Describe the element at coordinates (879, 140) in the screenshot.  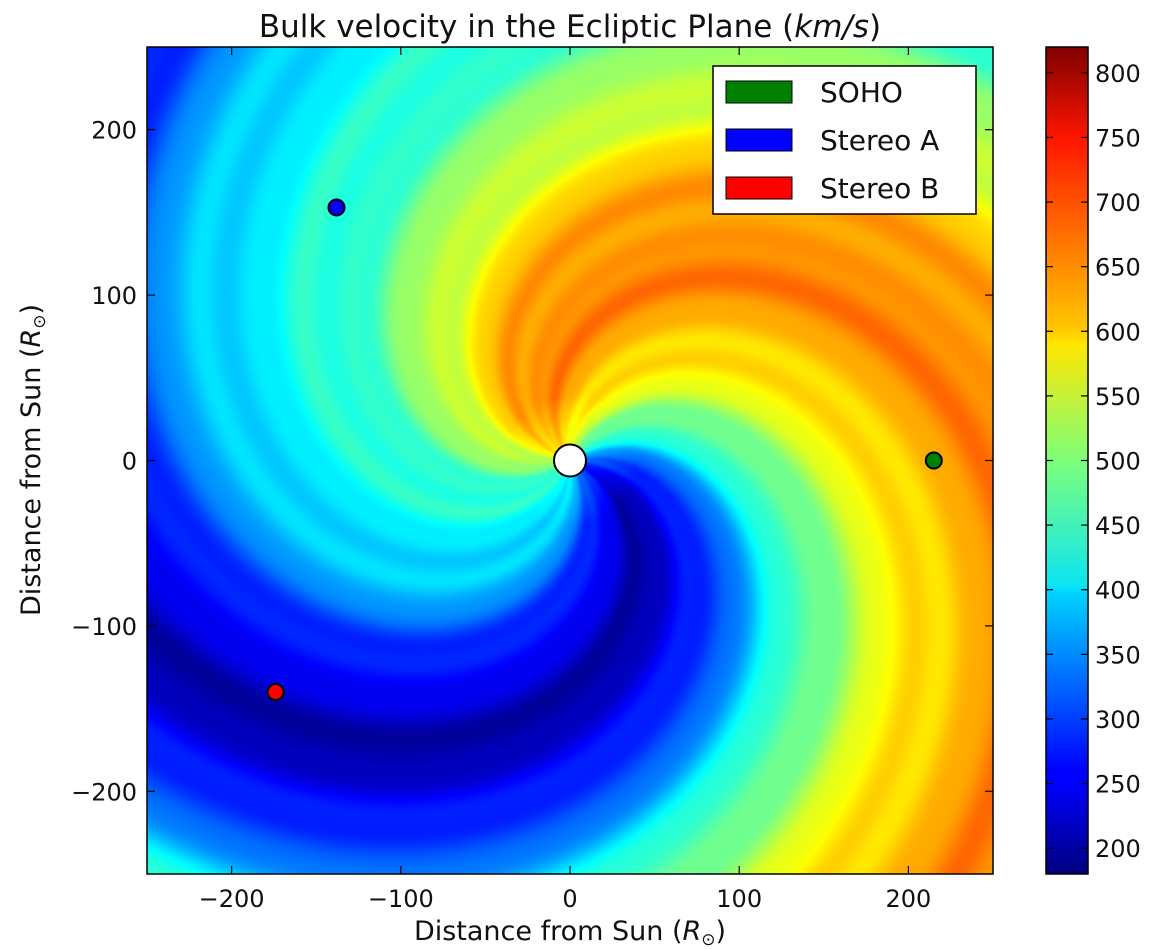
I see `legend-label-stereo-a: Stereo A` at that location.